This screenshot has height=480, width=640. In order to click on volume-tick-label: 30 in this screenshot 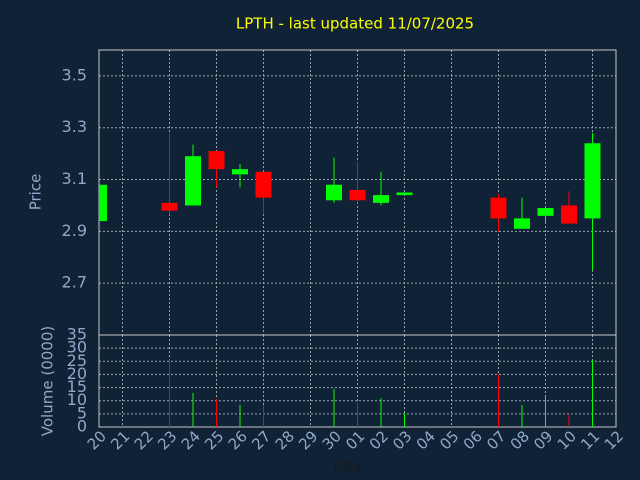, I will do `click(77, 347)`.